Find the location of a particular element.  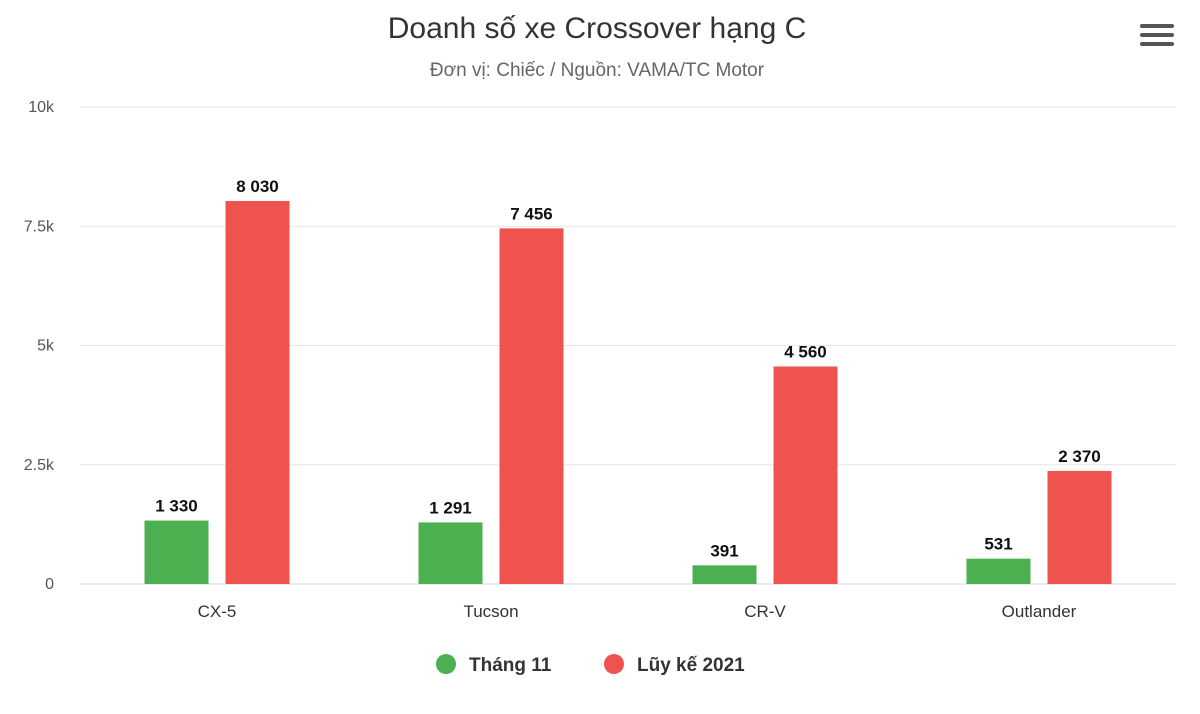

hamburger-menu-icon is located at coordinates (1157, 26).